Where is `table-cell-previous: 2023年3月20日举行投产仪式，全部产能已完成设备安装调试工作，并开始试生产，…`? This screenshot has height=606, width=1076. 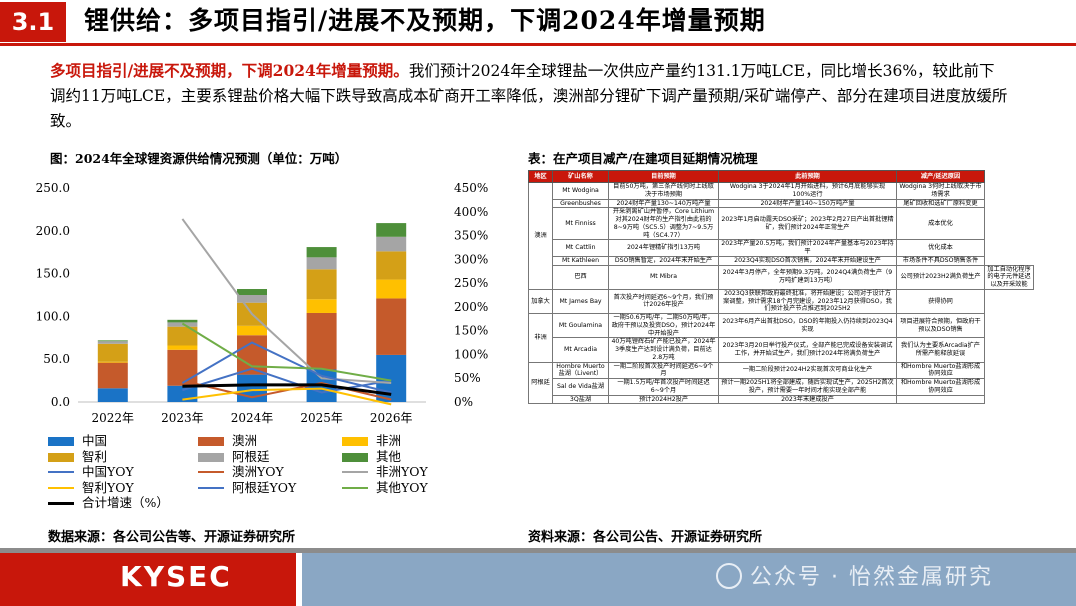
table-cell-previous: 2023年3月20日举行投产仪式，全部产能已完成设备安装调试工作，并开始试生产，… is located at coordinates (807, 350).